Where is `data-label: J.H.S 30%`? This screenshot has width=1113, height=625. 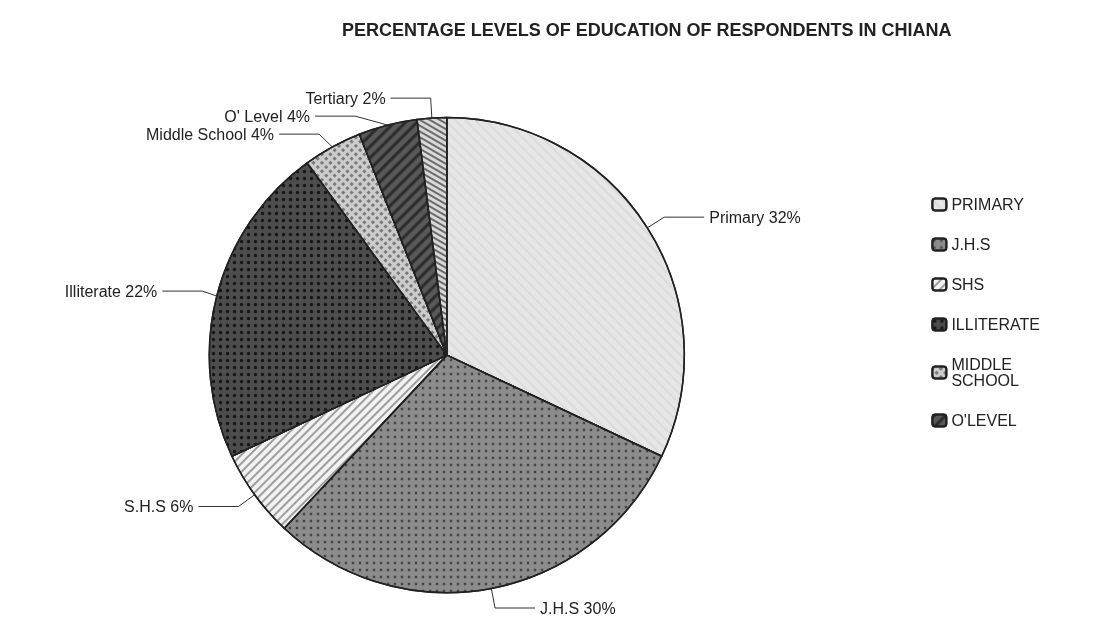 data-label: J.H.S 30% is located at coordinates (578, 608).